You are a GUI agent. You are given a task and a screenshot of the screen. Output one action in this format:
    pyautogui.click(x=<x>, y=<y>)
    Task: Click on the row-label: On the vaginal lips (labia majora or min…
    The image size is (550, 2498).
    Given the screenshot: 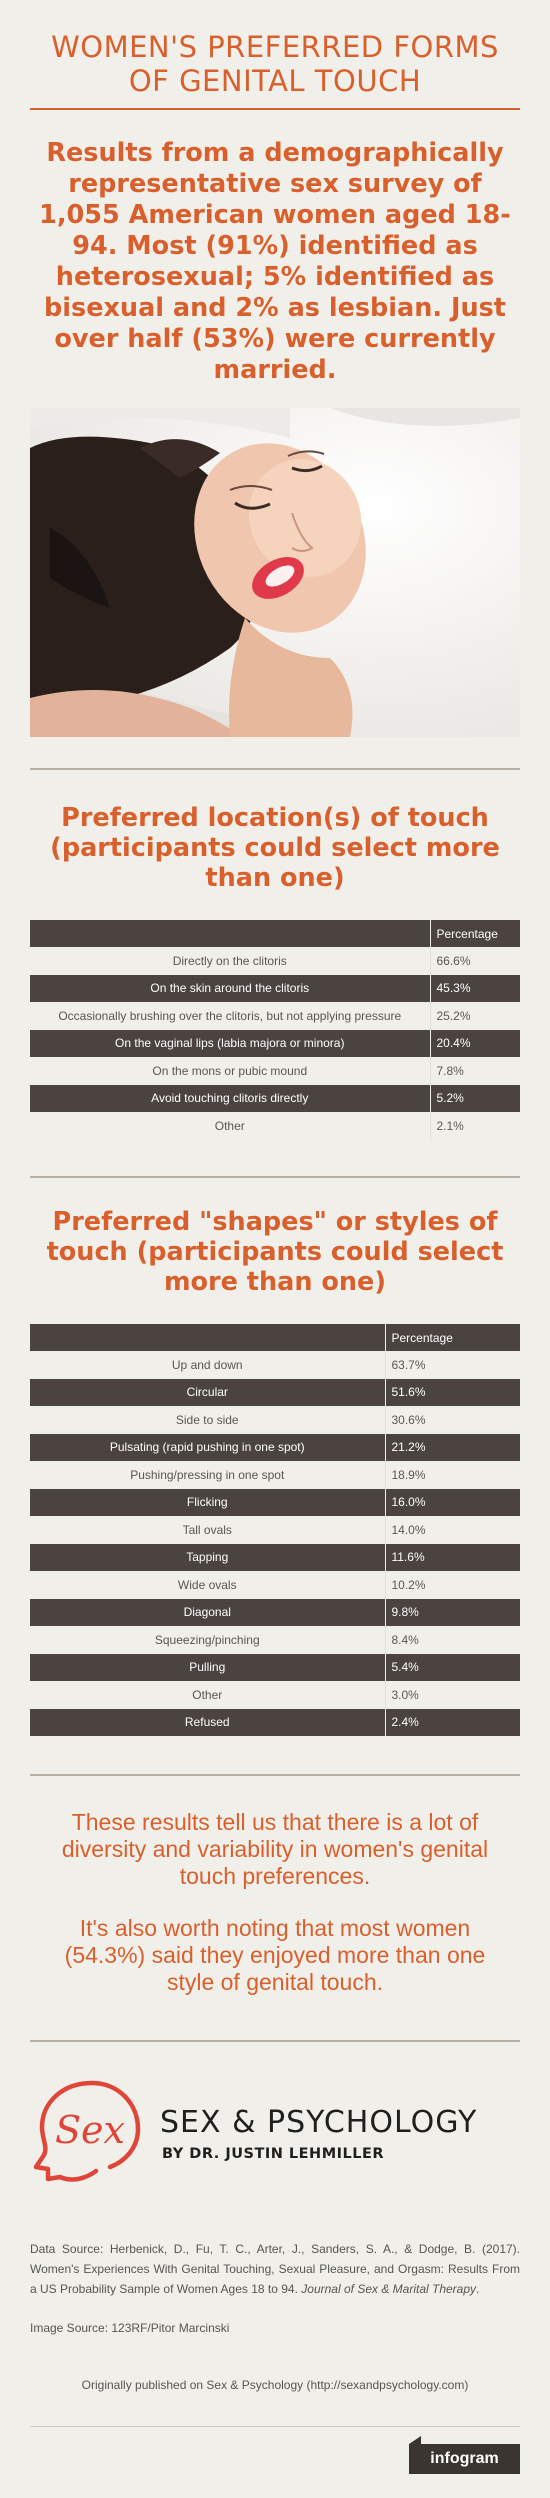 What is the action you would take?
    pyautogui.click(x=230, y=1043)
    